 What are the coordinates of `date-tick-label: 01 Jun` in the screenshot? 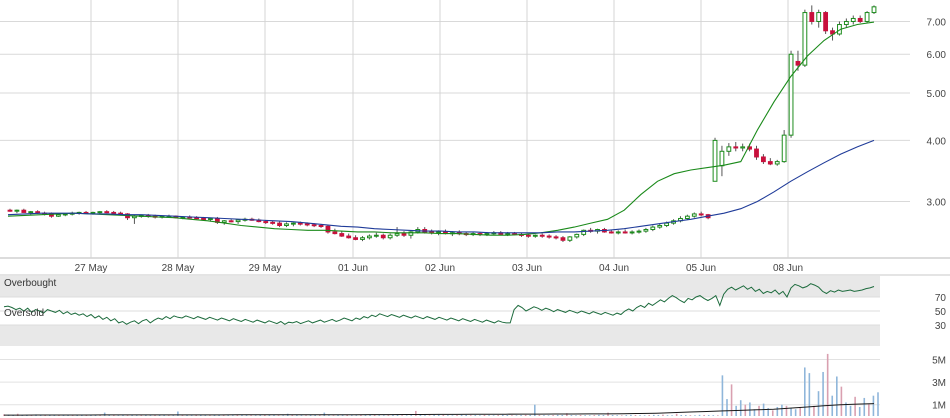 It's located at (353, 268).